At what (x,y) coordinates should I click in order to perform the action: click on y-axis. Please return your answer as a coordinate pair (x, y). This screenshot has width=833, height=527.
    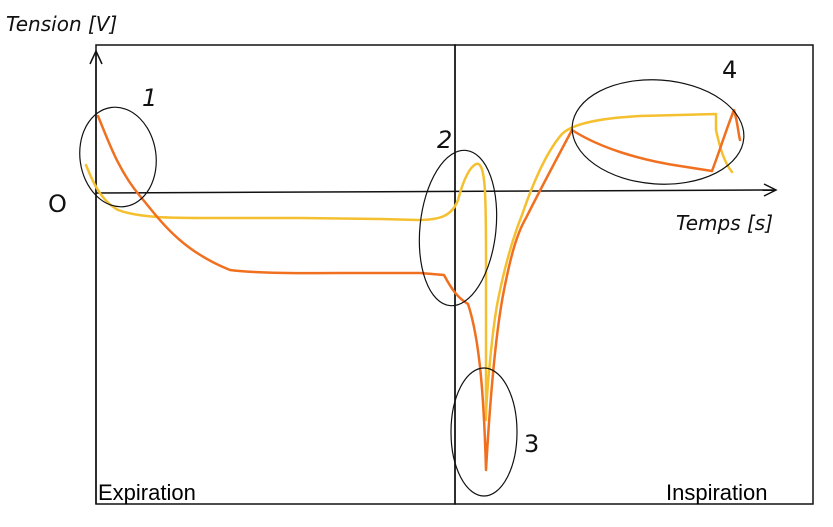
    Looking at the image, I should click on (96, 276).